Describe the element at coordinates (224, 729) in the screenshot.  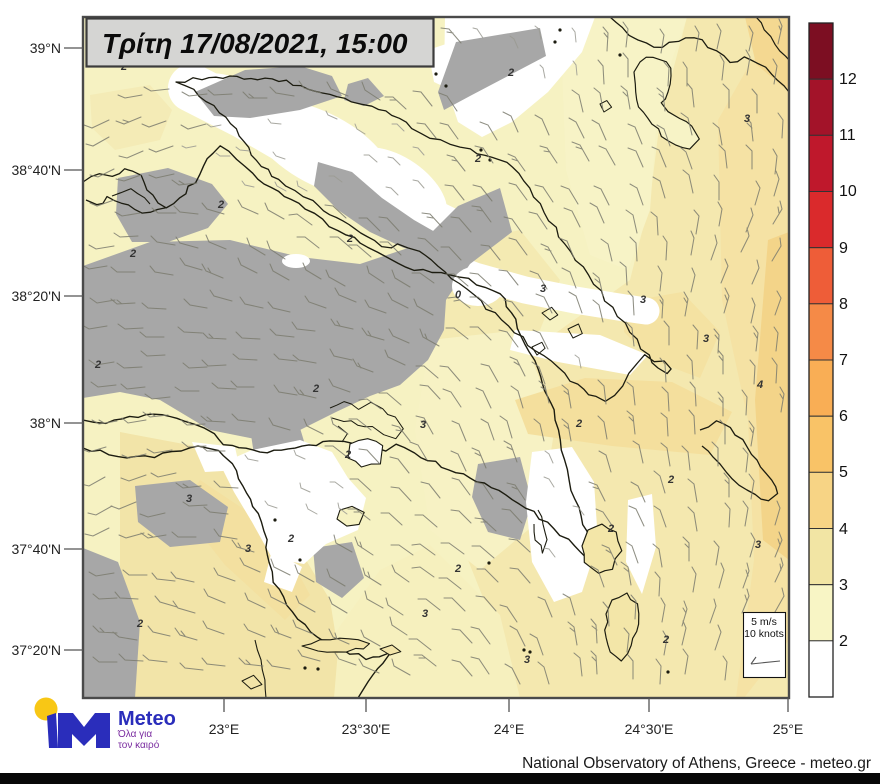
I see `svg-text: 23°E` at that location.